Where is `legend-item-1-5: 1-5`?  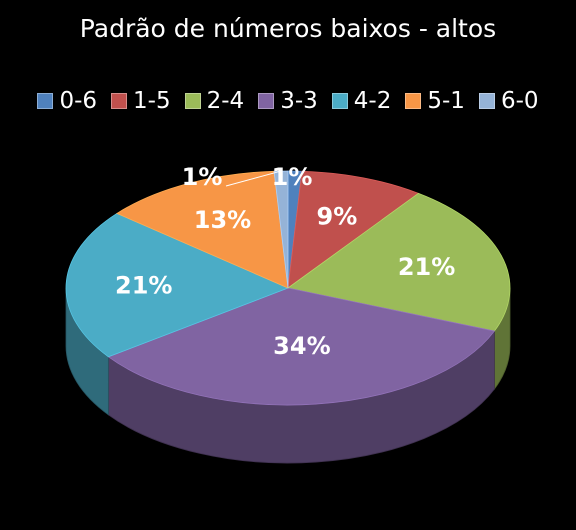
legend-item-1-5: 1-5 is located at coordinates (141, 101).